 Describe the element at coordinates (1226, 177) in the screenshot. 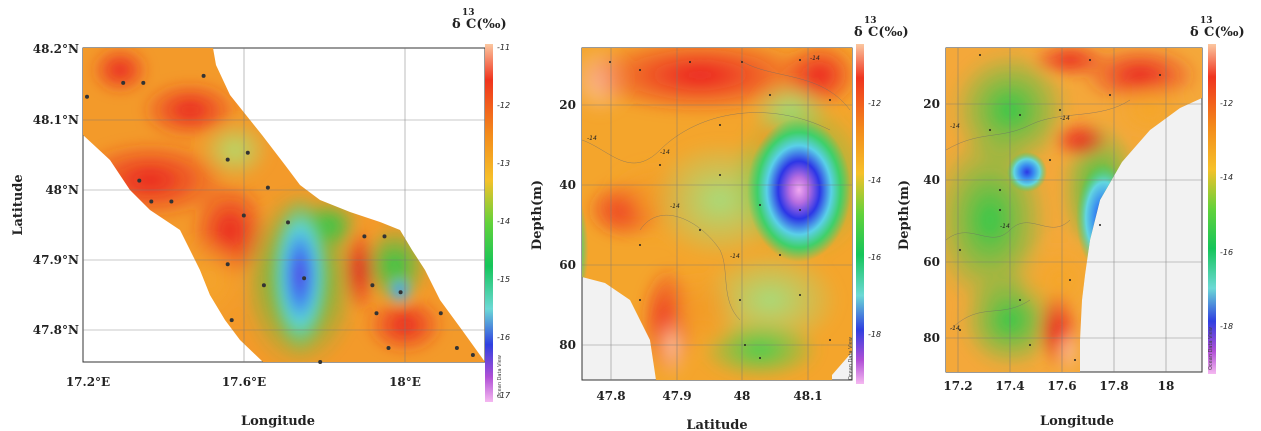

I see `p3-cb-tick: -14` at that location.